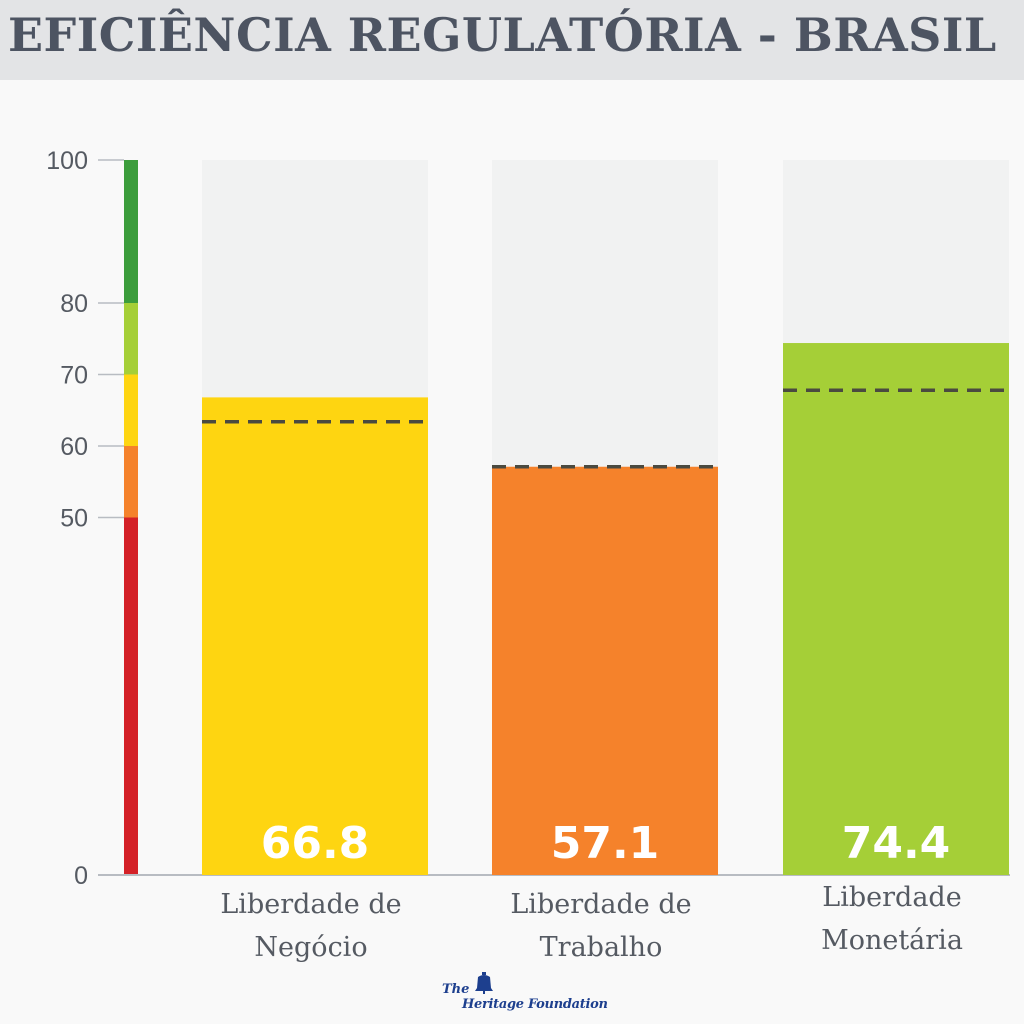 This screenshot has width=1024, height=1024. Describe the element at coordinates (81, 876) in the screenshot. I see `y-tick-label-0: 0` at that location.